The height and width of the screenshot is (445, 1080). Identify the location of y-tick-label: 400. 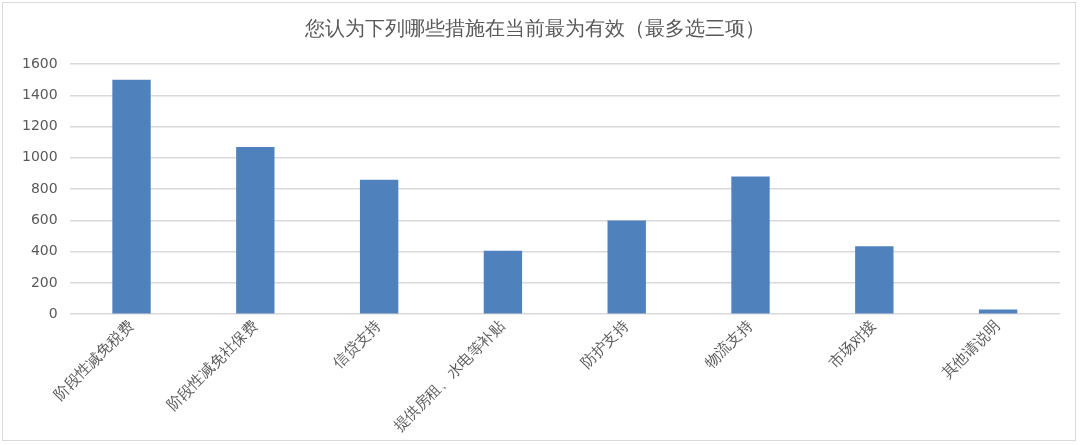
(44, 250).